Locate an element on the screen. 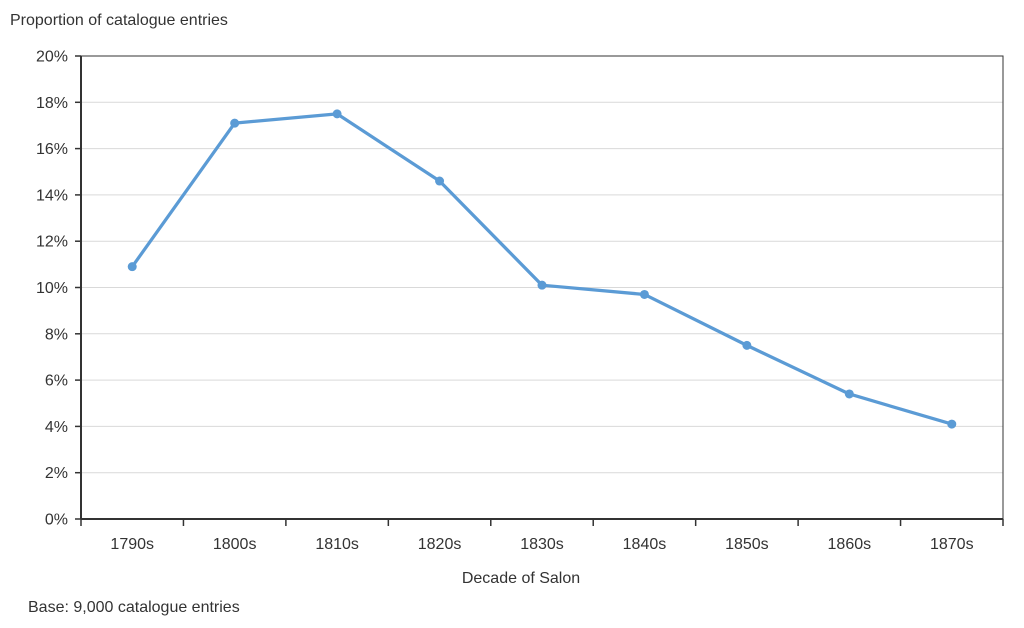 The width and height of the screenshot is (1024, 628). x-axis-title: Decade of Salon is located at coordinates (521, 578).